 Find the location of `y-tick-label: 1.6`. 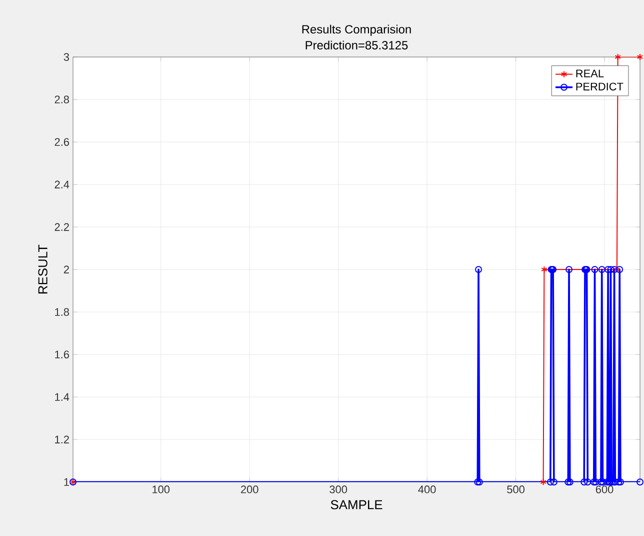

y-tick-label: 1.6 is located at coordinates (62, 354).